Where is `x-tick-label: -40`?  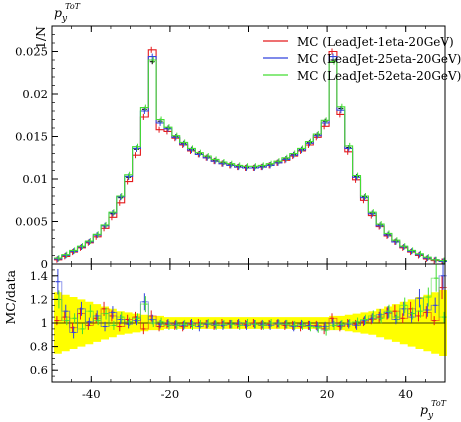 x-tick-label: -40 is located at coordinates (91, 394).